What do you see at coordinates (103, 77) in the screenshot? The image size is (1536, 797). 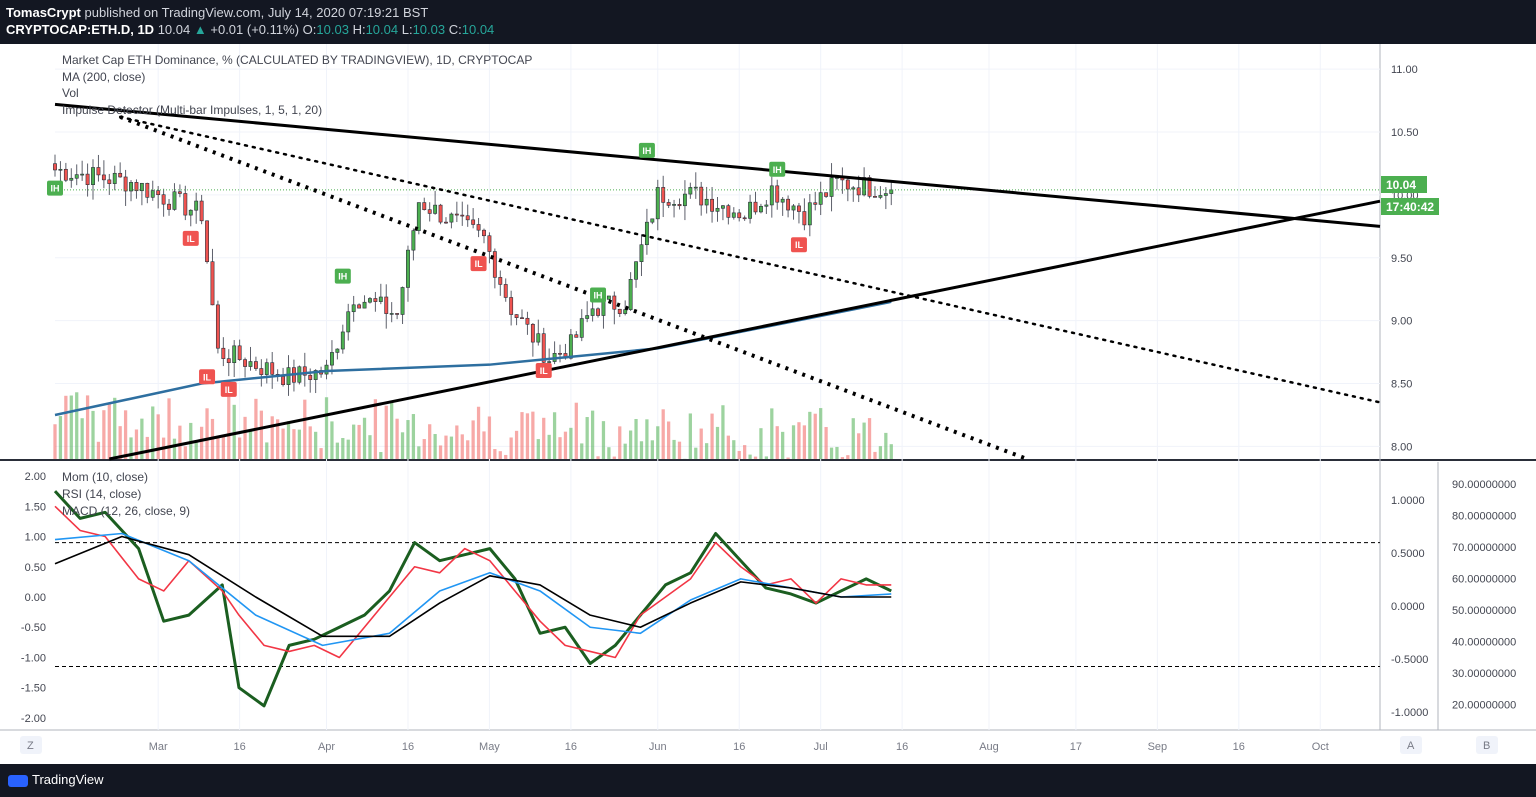 I see `main-legend-ma: MA (200, close)` at bounding box center [103, 77].